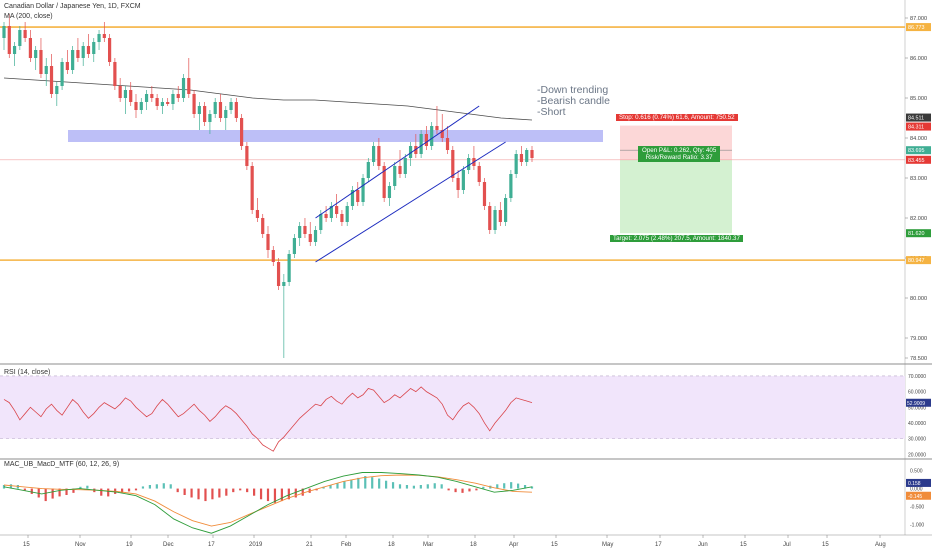  I want to click on stop-label: Stop: 0.616 (0.74%) 61.6, Amount: 750.52, so click(677, 117).